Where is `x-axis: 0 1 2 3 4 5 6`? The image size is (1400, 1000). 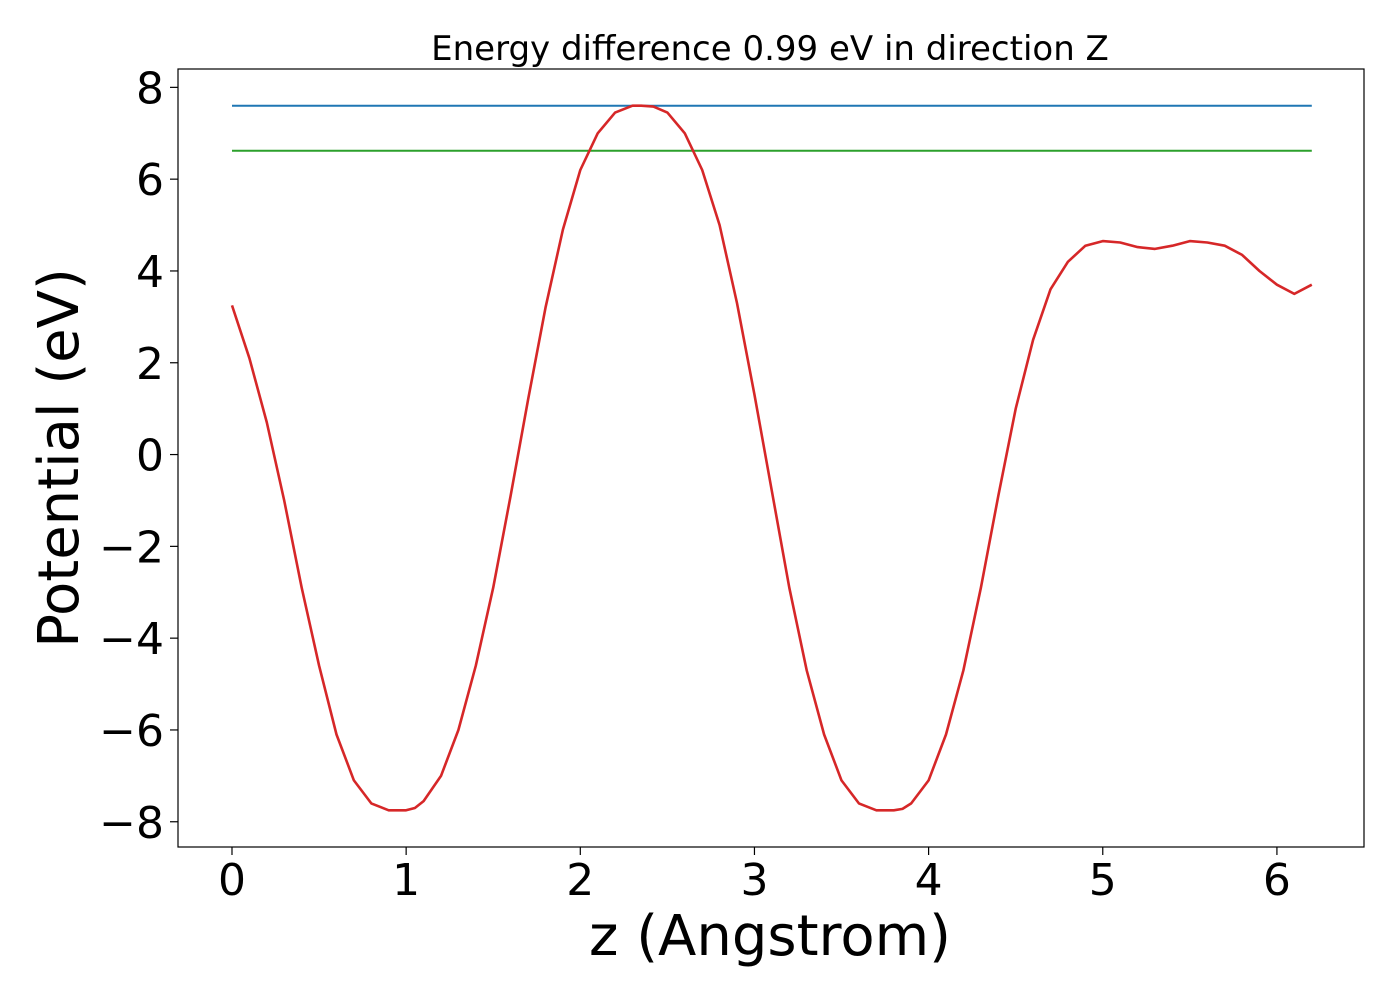
x-axis: 0 1 2 3 4 5 6 is located at coordinates (754, 876).